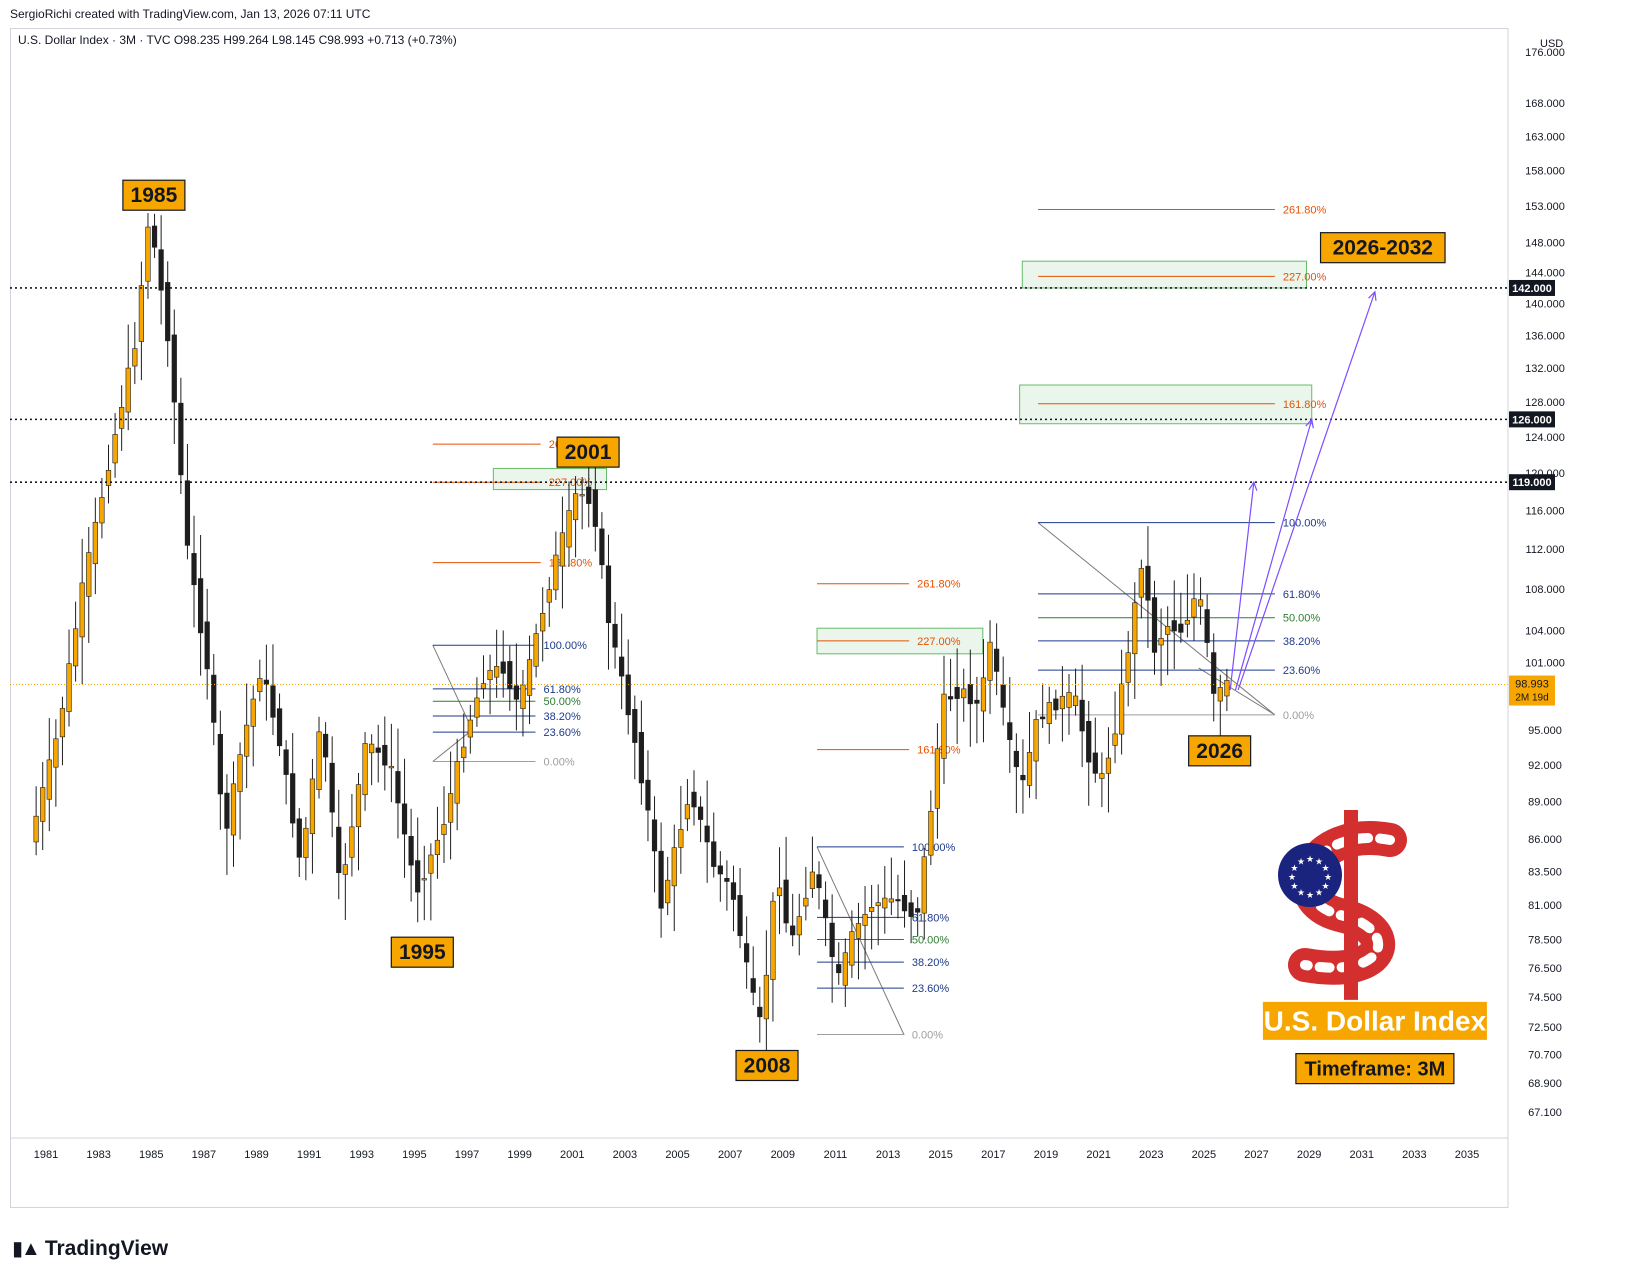 This screenshot has width=1633, height=1274. Describe the element at coordinates (993, 1155) in the screenshot. I see `time-tick-label: 2017` at that location.